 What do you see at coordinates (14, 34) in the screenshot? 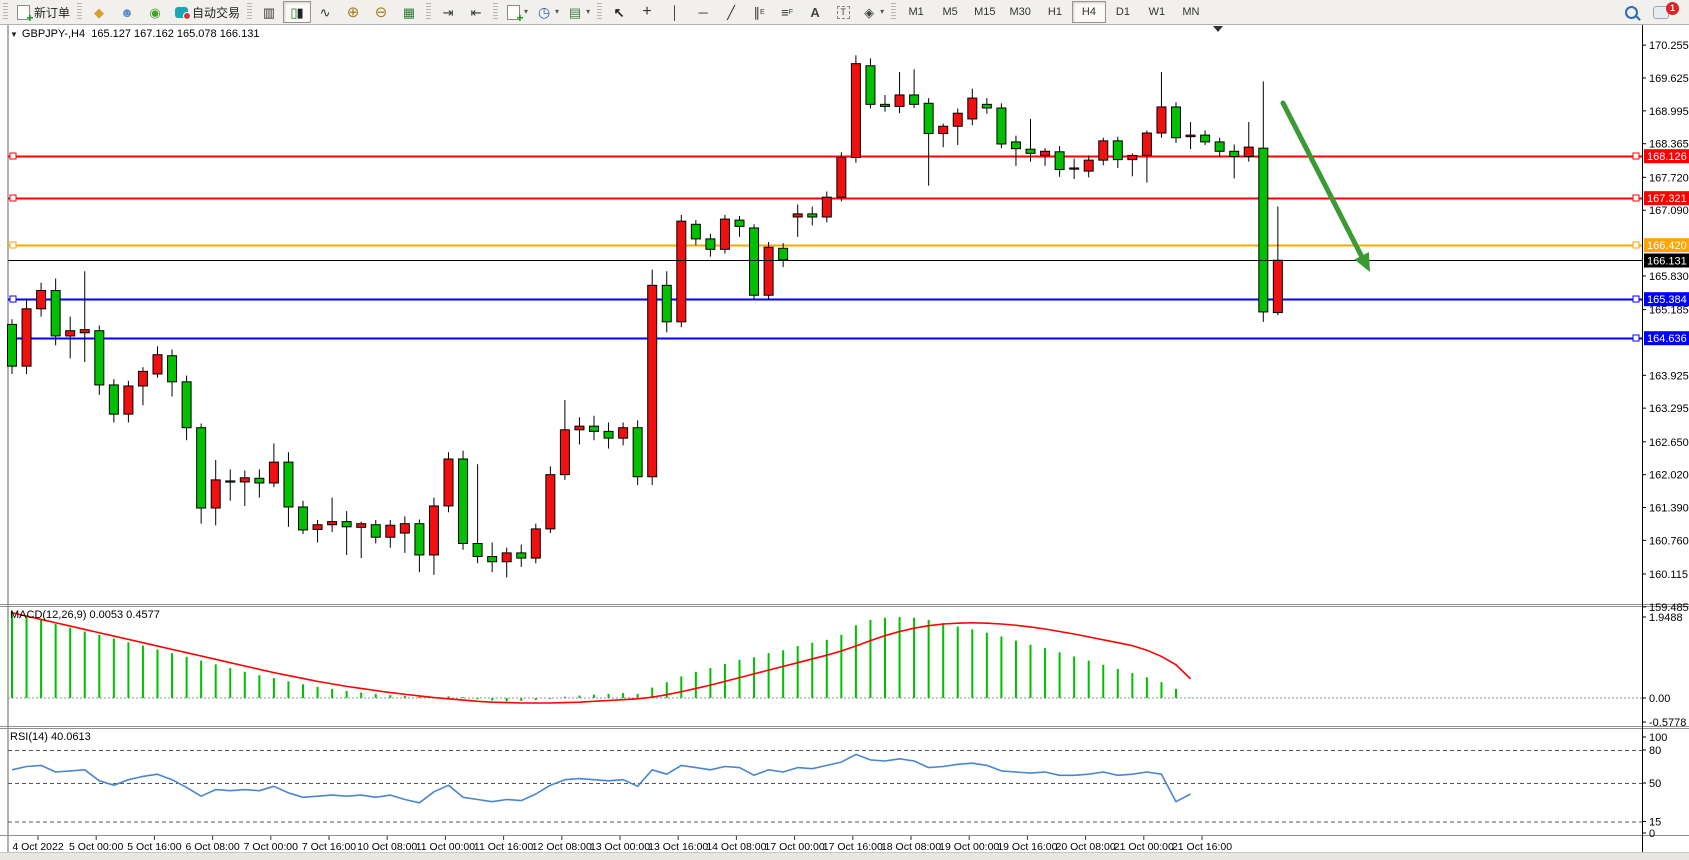
I see `chevron-down-icon: ▼` at bounding box center [14, 34].